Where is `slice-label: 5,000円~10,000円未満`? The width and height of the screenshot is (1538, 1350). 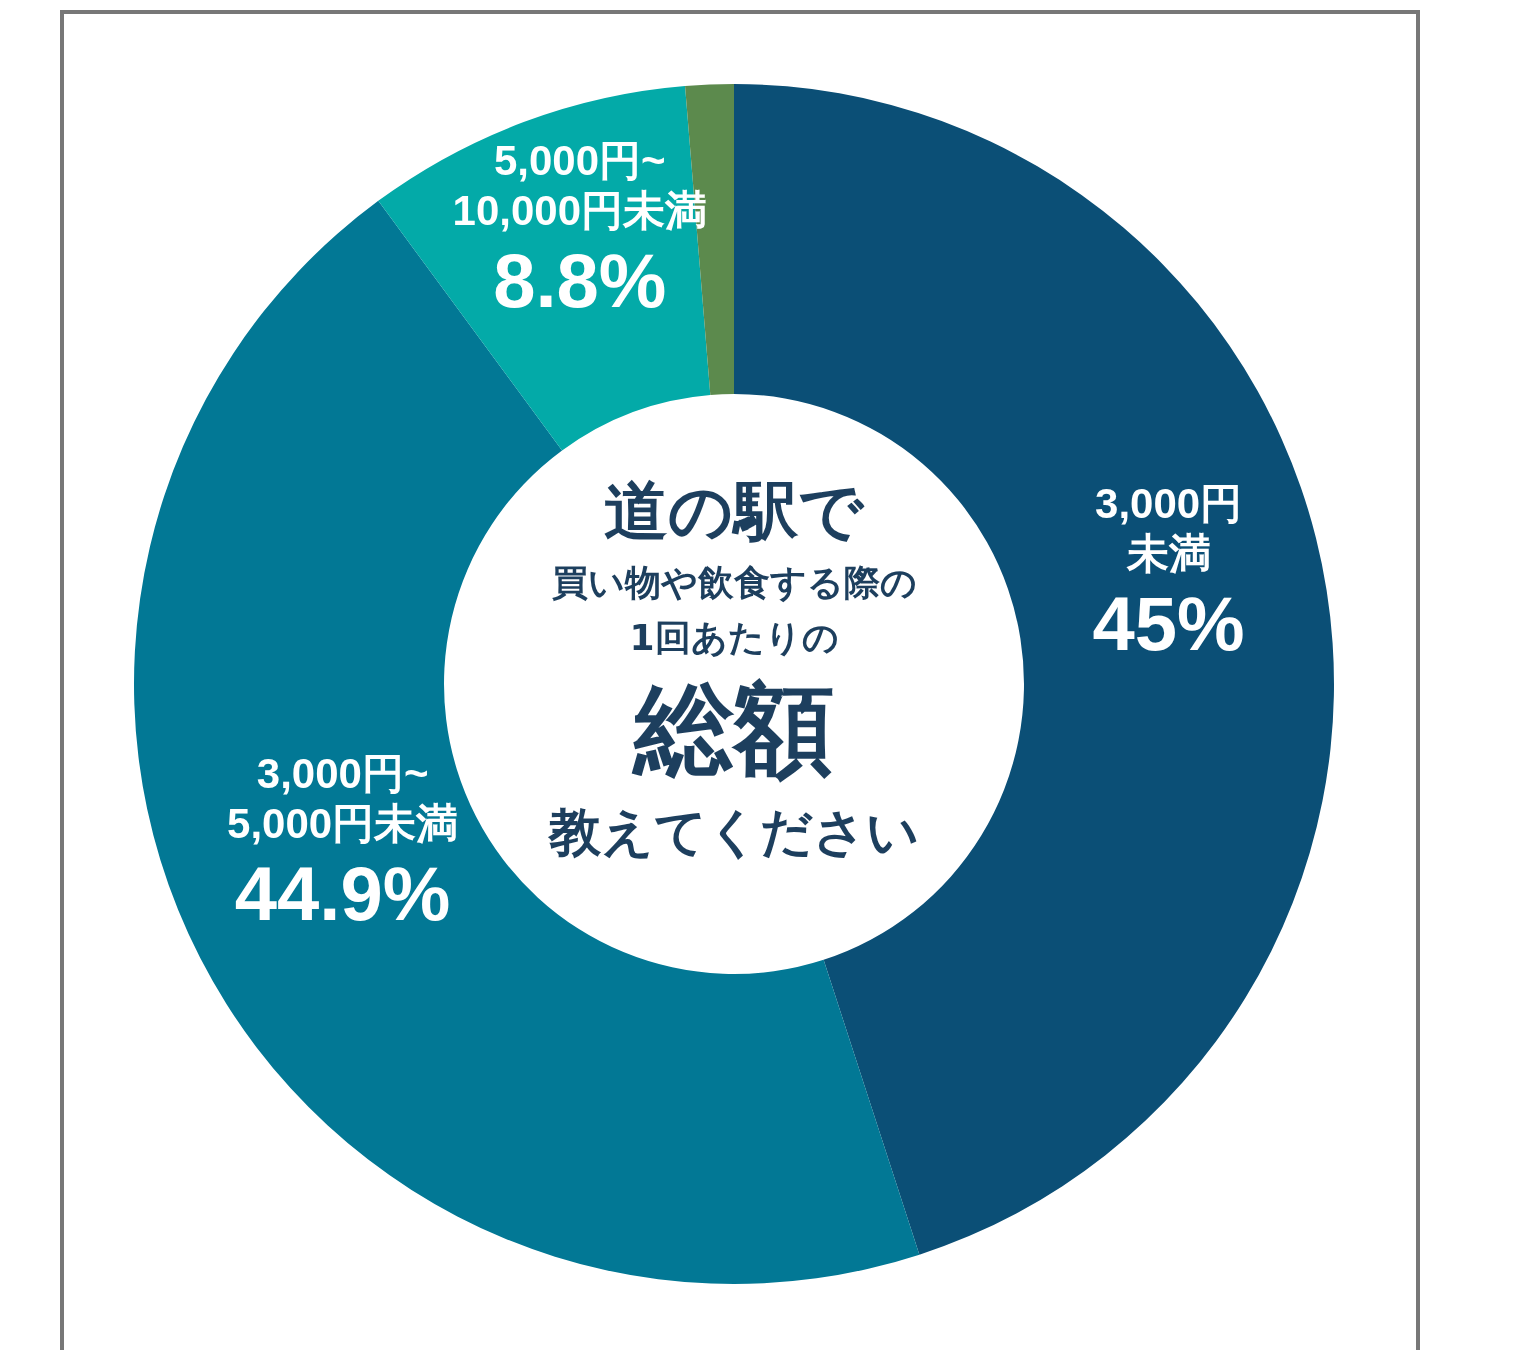 slice-label: 5,000円~10,000円未満 is located at coordinates (579, 185).